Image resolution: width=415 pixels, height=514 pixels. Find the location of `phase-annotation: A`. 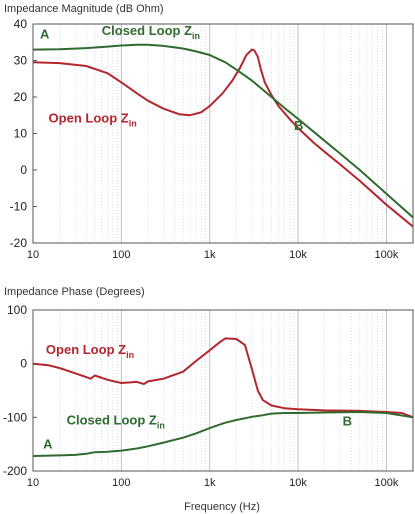

phase-annotation: A is located at coordinates (48, 443).